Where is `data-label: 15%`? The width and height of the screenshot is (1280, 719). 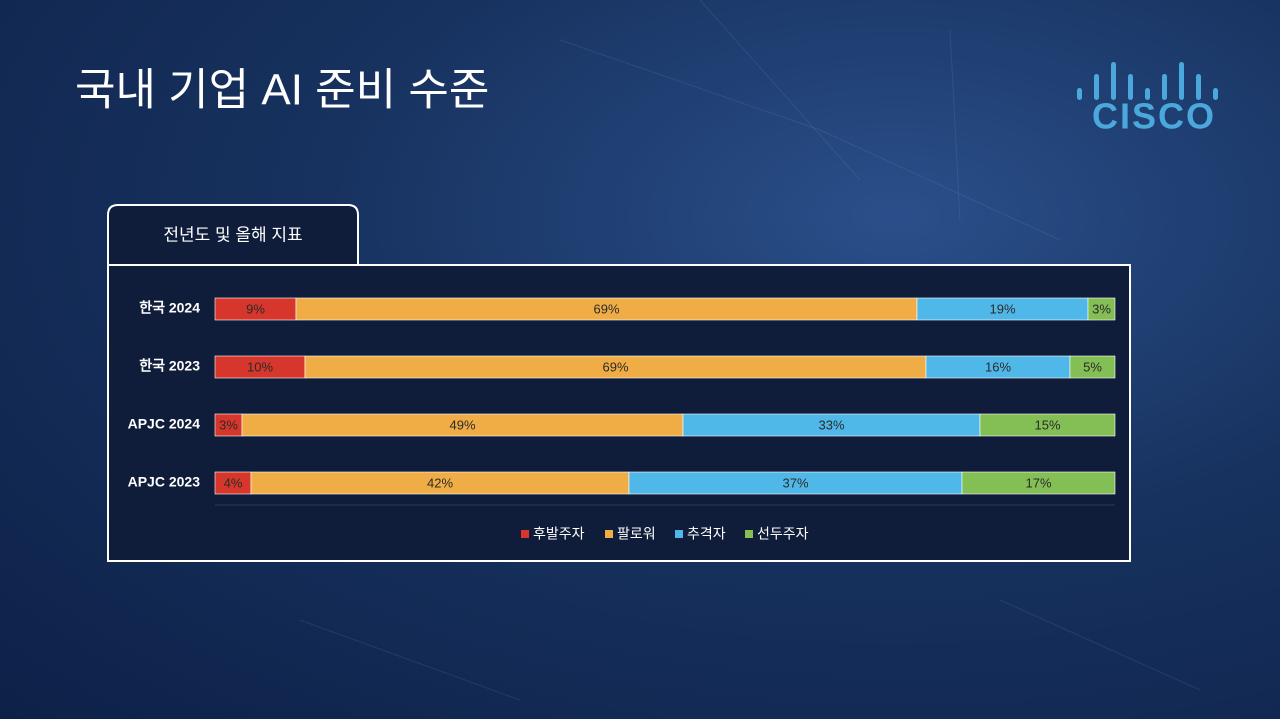 data-label: 15% is located at coordinates (1047, 424).